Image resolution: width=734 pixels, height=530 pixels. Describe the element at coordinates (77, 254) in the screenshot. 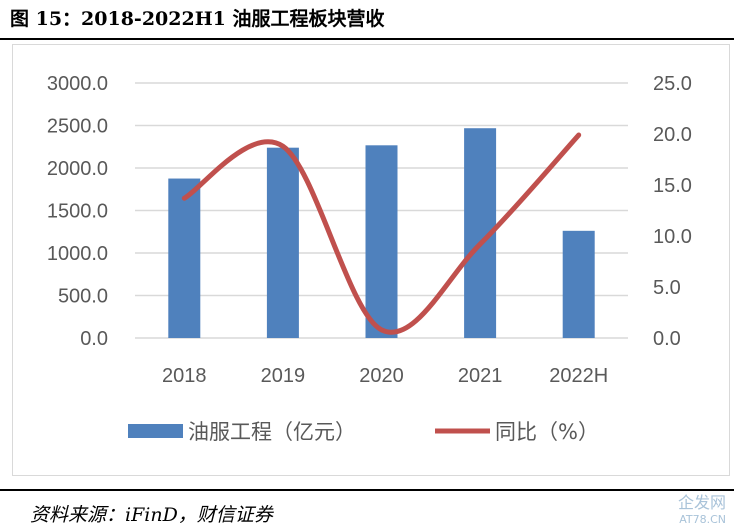

I see `left-tick-label: 1000.0` at that location.